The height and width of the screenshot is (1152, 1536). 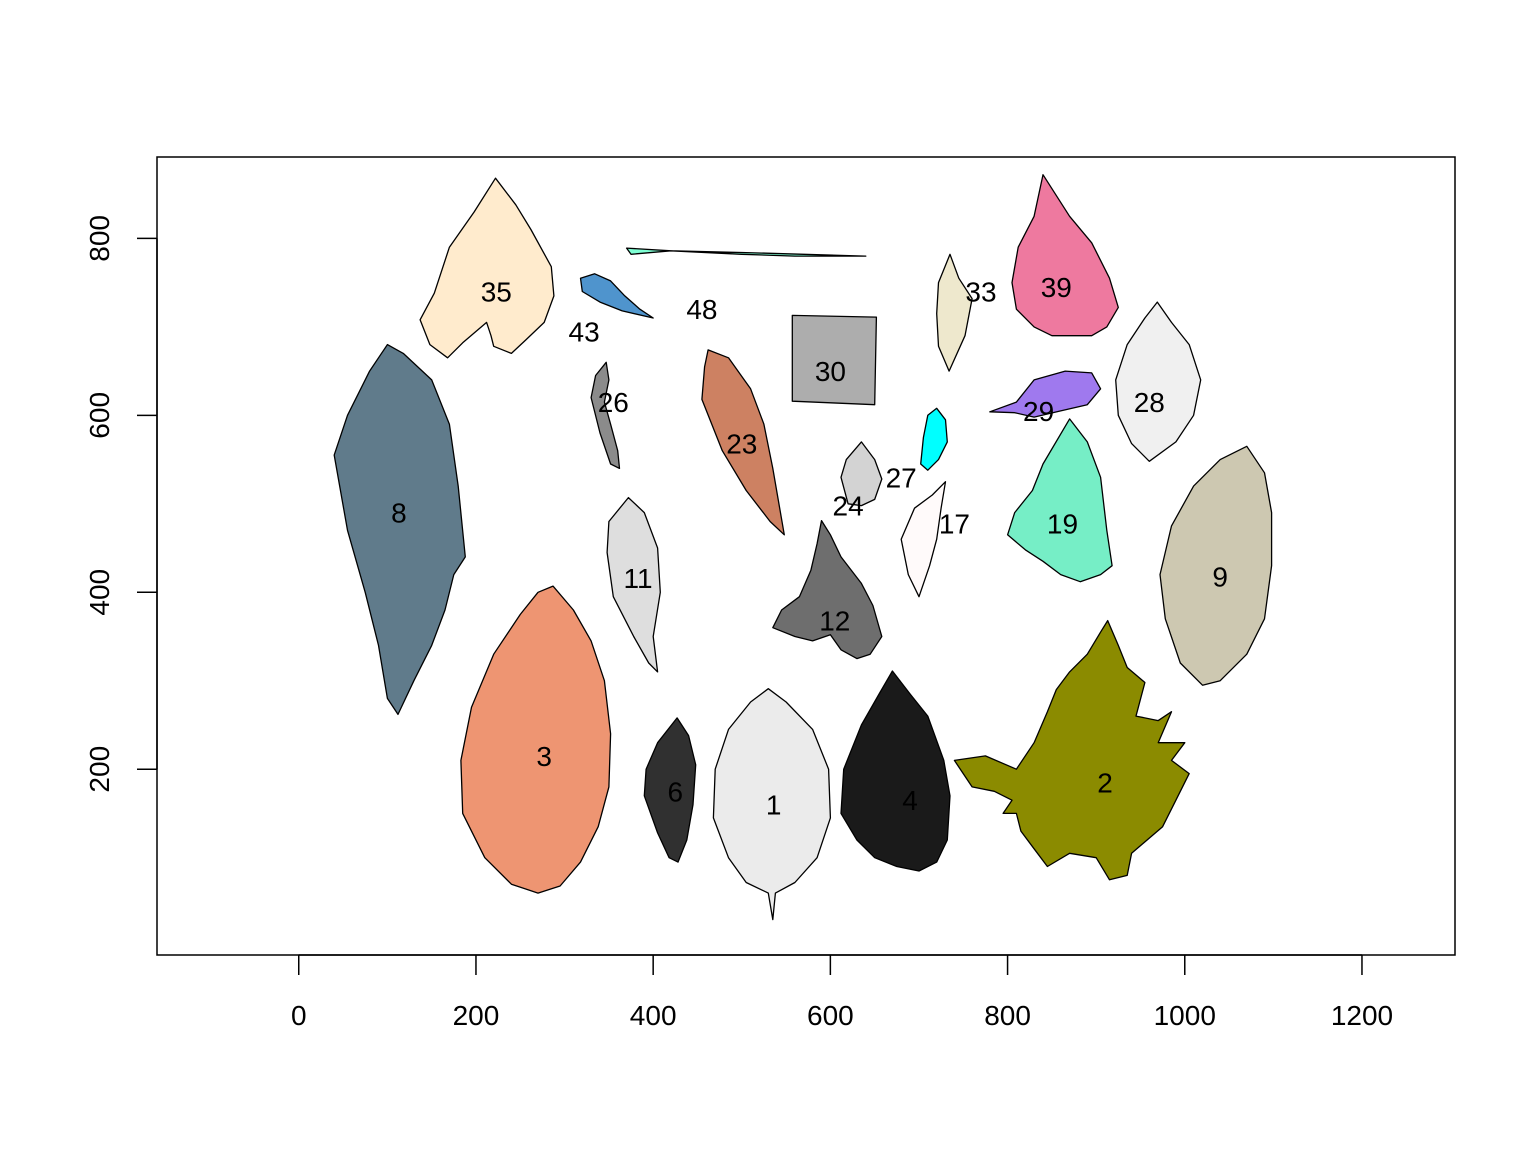 I want to click on leaf-label-28: 28, so click(x=1149, y=402).